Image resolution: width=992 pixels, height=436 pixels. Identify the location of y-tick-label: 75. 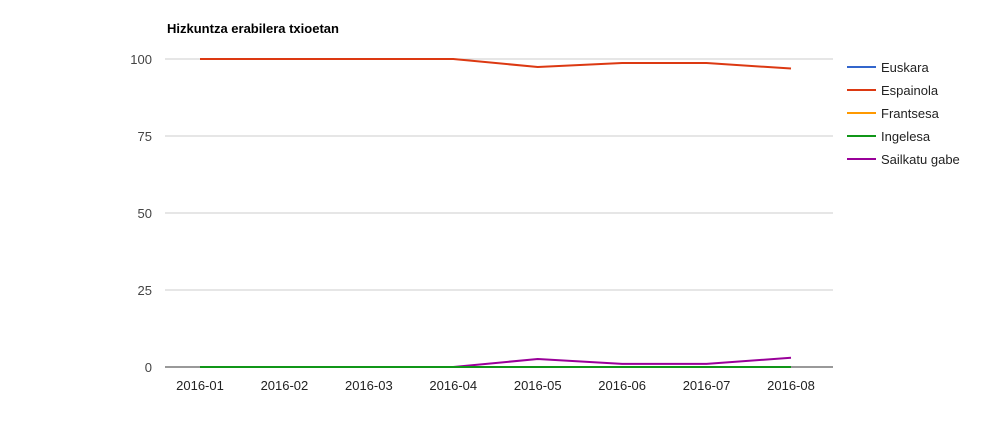
(145, 136).